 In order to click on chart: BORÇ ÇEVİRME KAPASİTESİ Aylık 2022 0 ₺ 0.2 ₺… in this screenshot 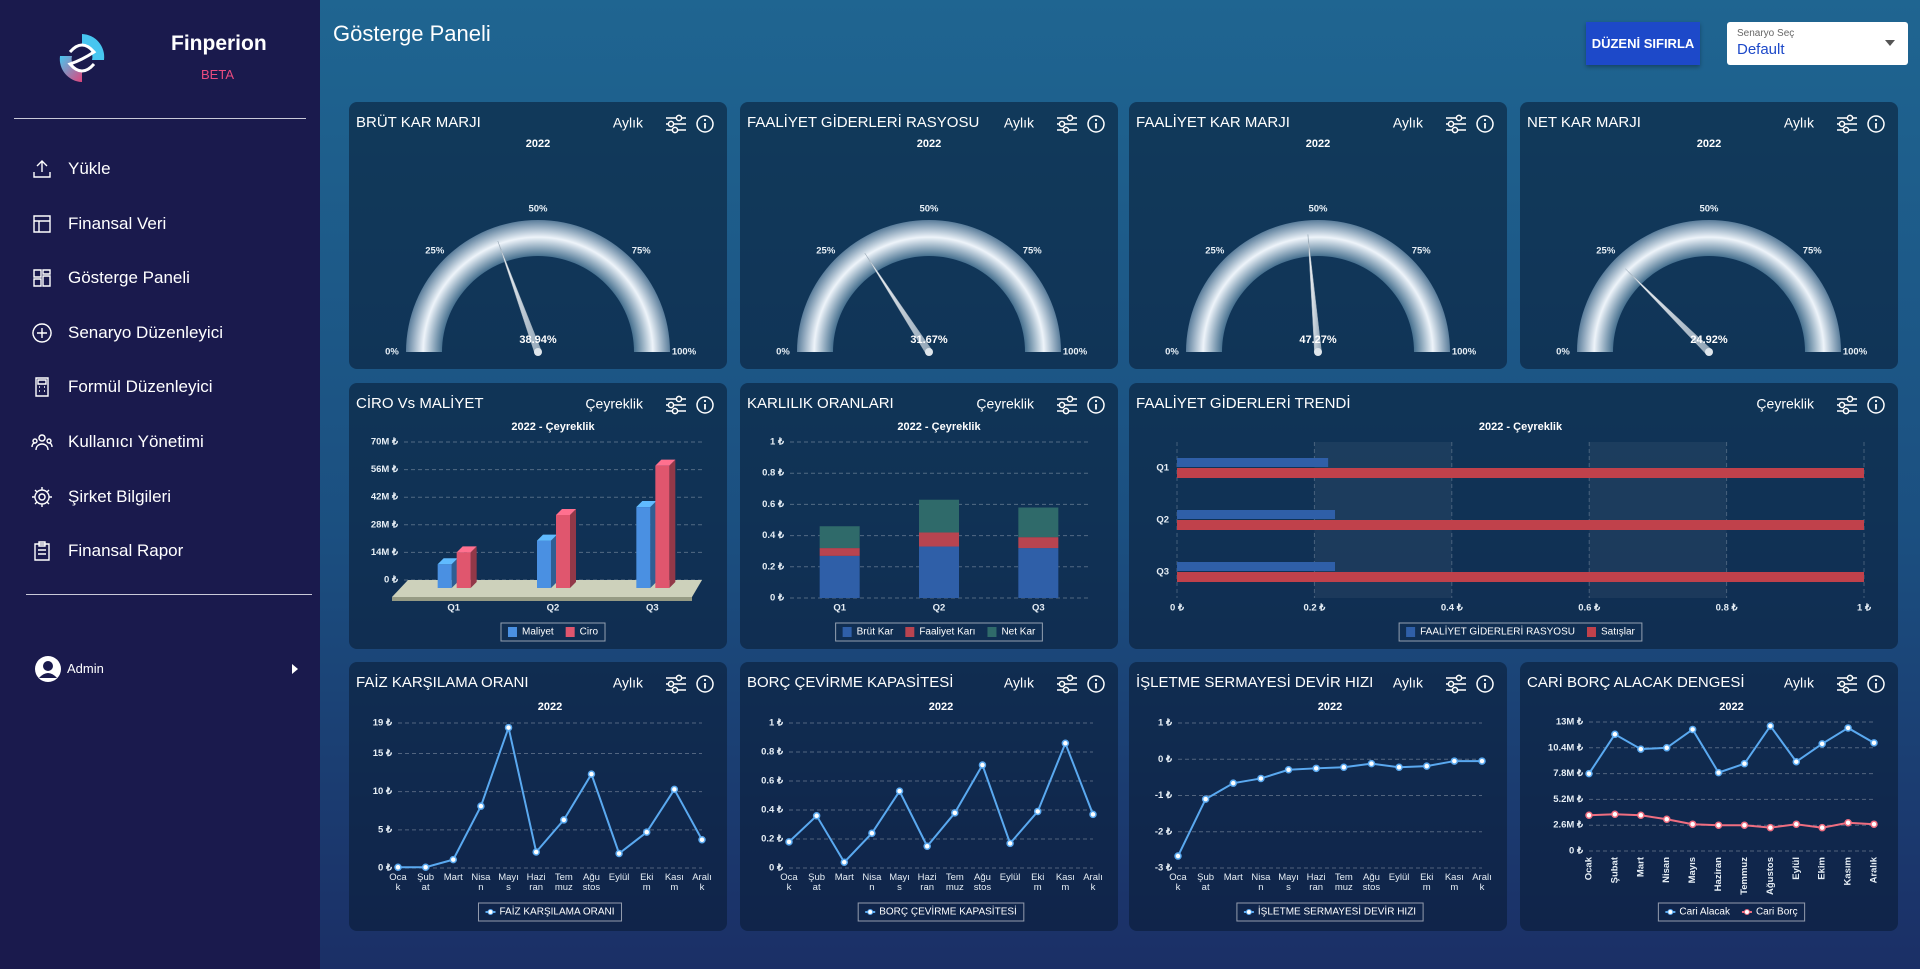, I will do `click(926, 797)`.